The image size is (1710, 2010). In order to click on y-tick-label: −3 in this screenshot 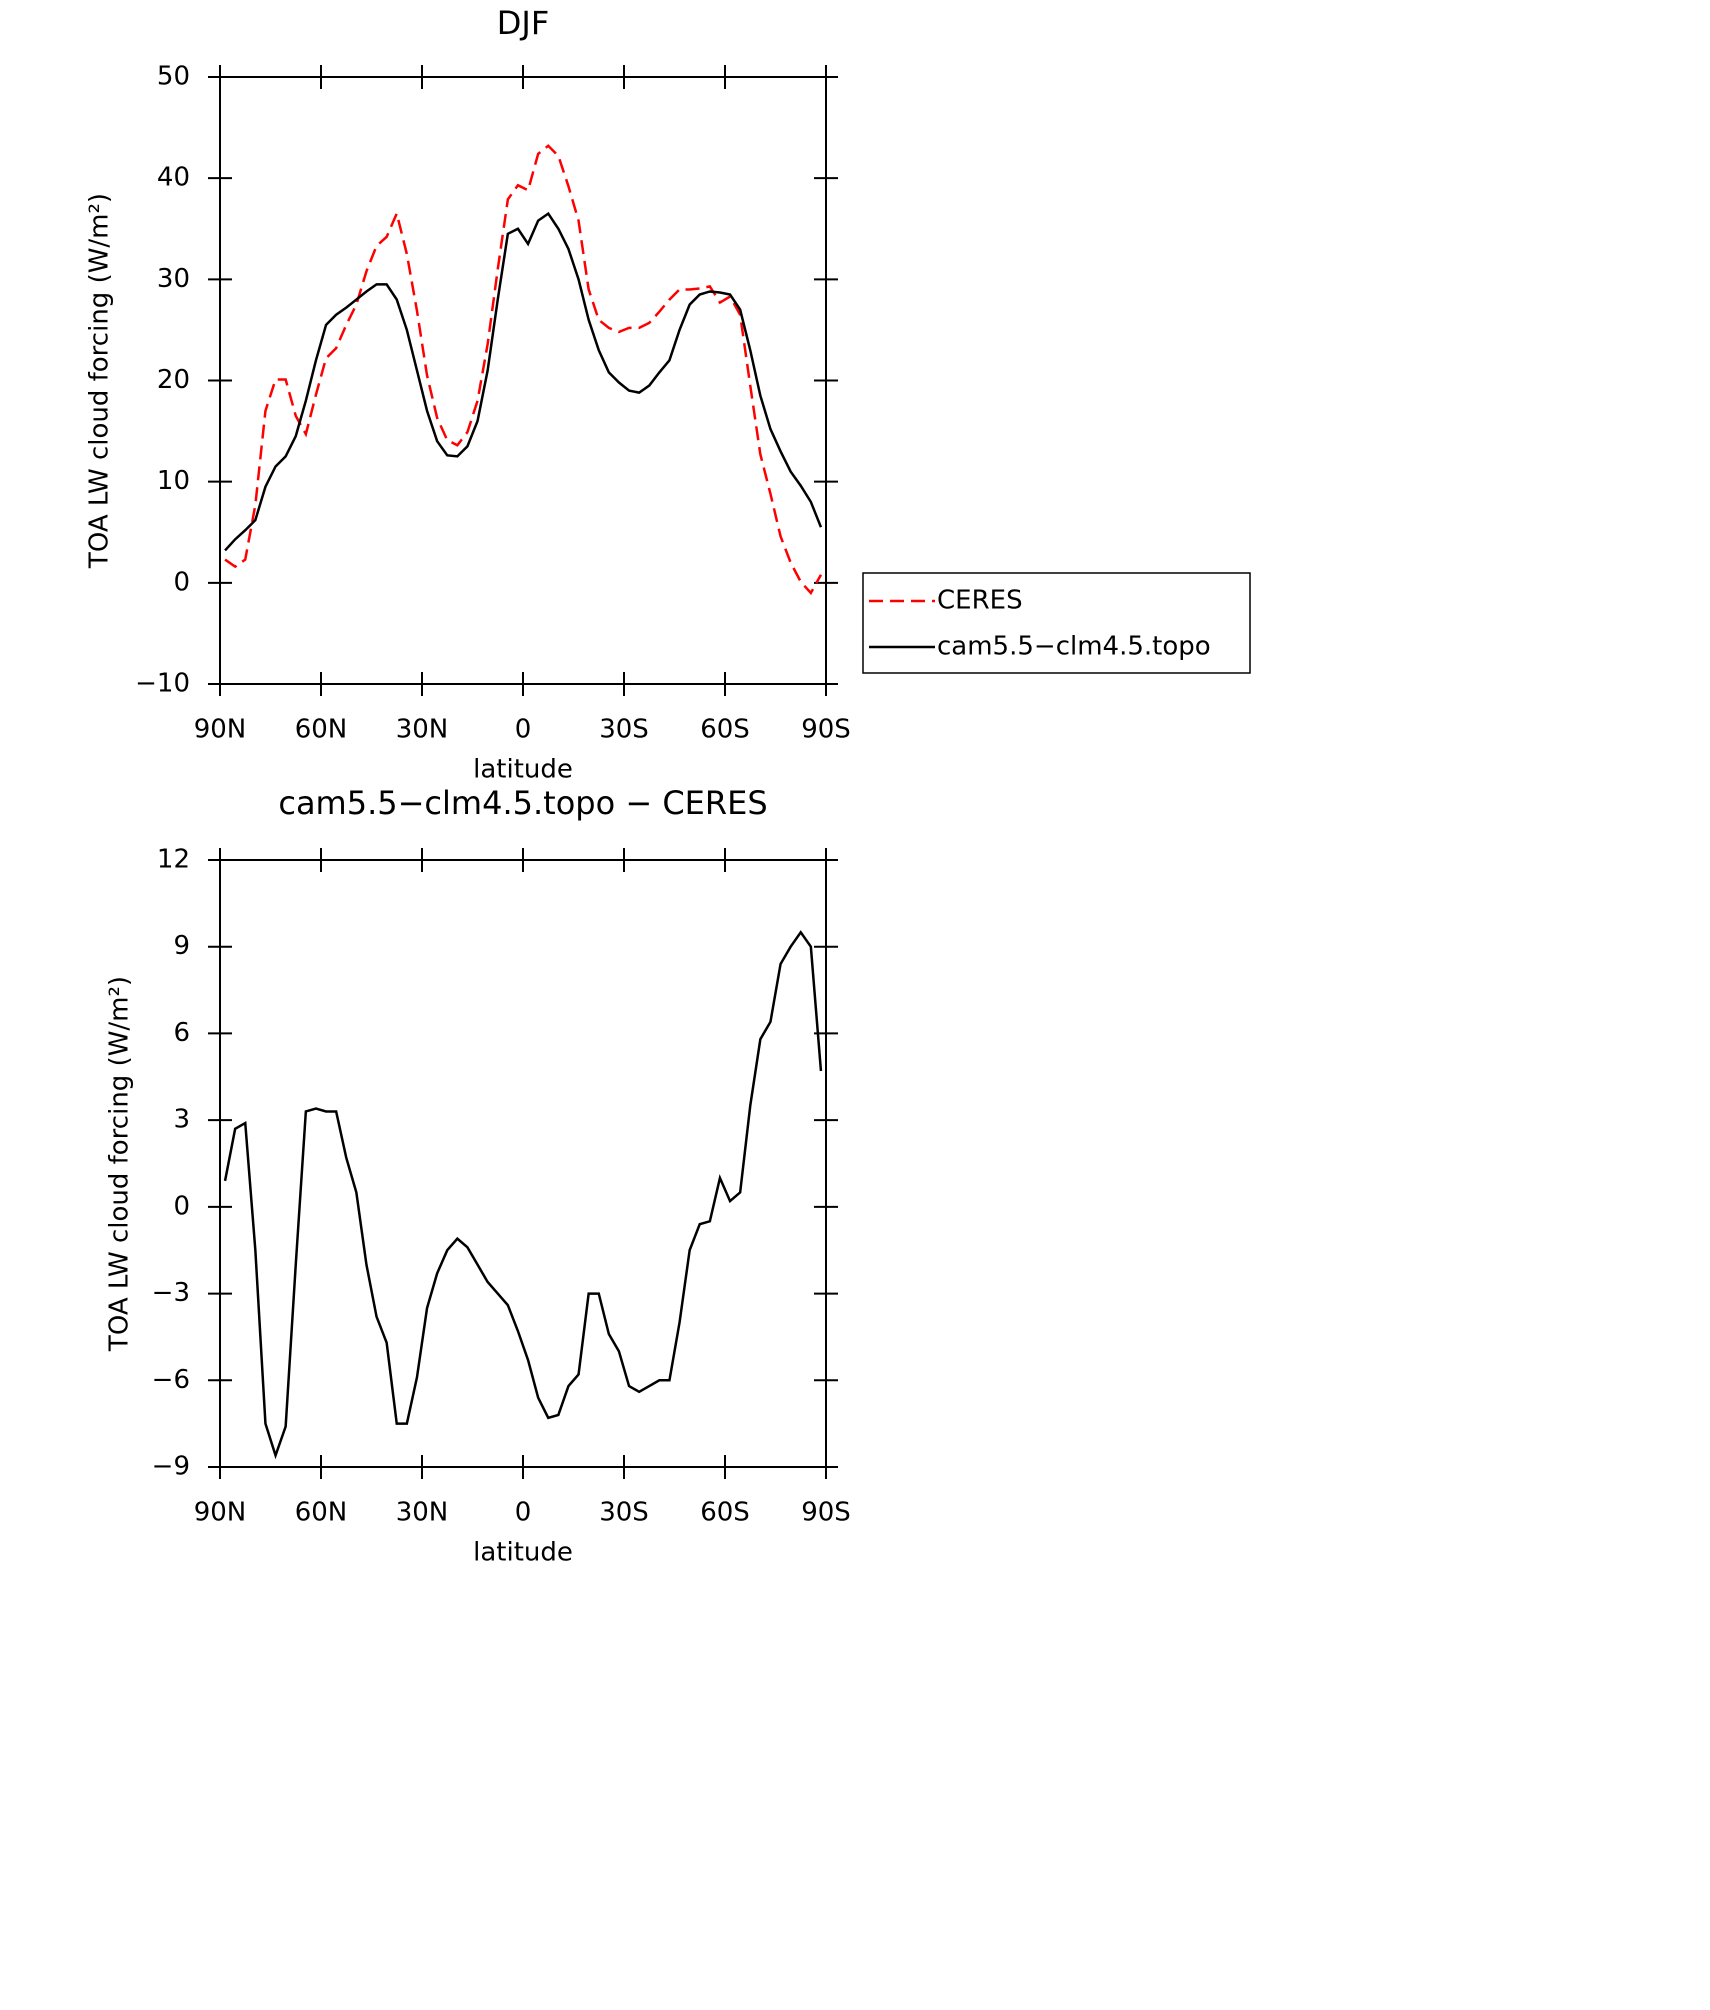, I will do `click(171, 1293)`.